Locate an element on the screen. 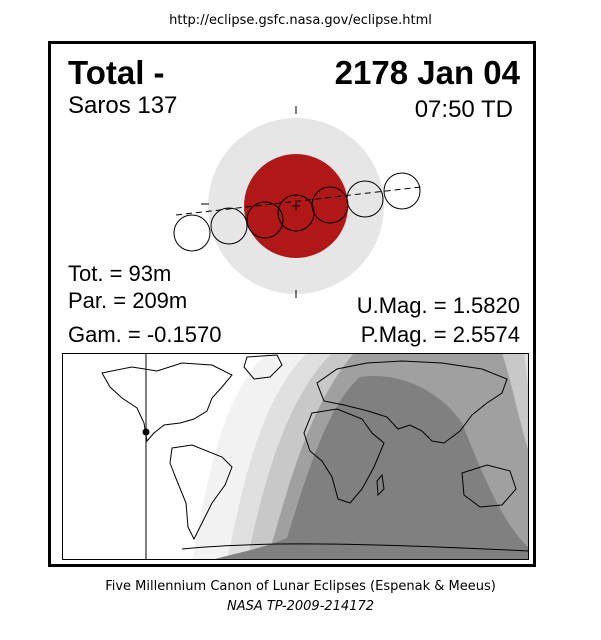 The width and height of the screenshot is (601, 640). continent-africa is located at coordinates (344, 456).